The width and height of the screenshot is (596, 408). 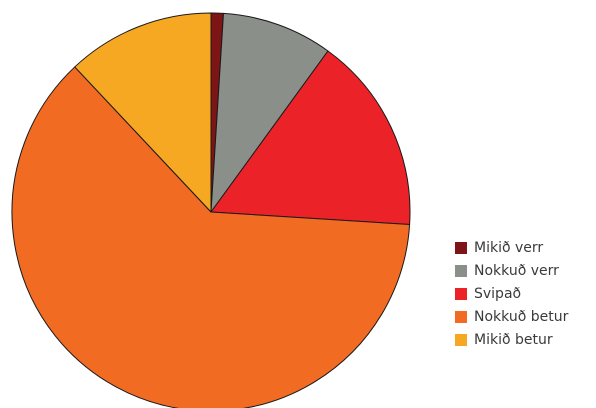 What do you see at coordinates (461, 271) in the screenshot?
I see `legend-swatch-nokkud-verr` at bounding box center [461, 271].